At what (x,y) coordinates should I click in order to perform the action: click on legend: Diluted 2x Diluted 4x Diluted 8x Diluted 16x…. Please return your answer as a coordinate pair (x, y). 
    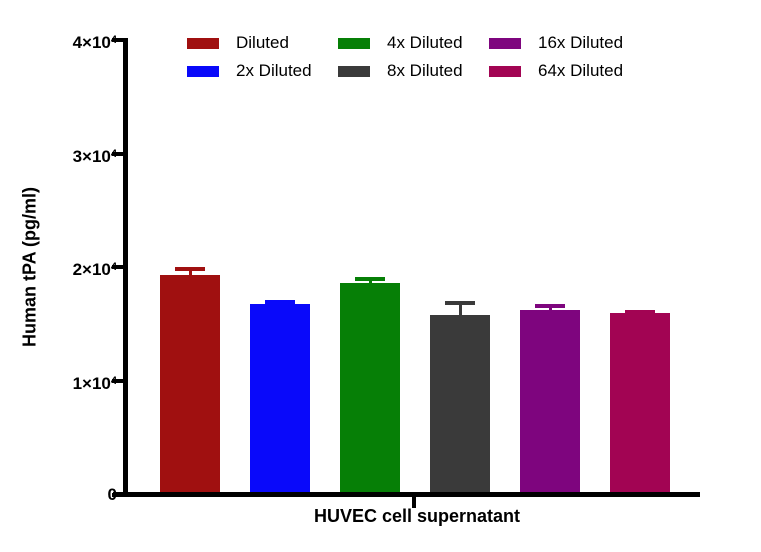
    Looking at the image, I should click on (413, 57).